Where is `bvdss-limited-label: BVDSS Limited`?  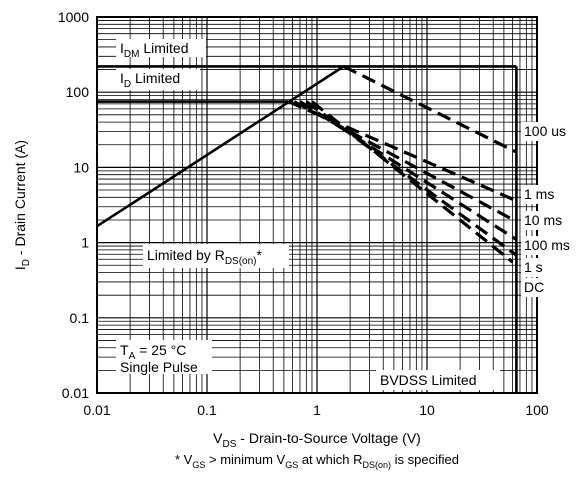 bvdss-limited-label: BVDSS Limited is located at coordinates (428, 380).